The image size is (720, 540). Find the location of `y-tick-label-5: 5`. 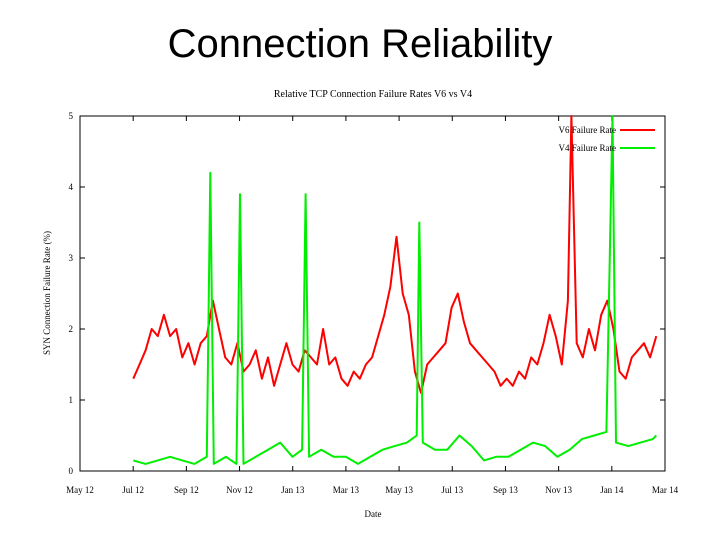

y-tick-label-5: 5 is located at coordinates (71, 116).